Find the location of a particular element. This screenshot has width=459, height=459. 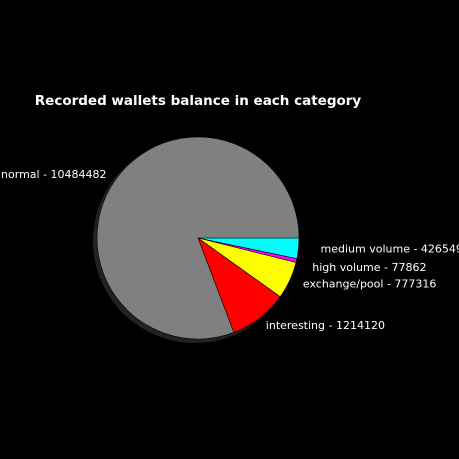

pie-label-high-volume: high volume - 77862 is located at coordinates (369, 267).